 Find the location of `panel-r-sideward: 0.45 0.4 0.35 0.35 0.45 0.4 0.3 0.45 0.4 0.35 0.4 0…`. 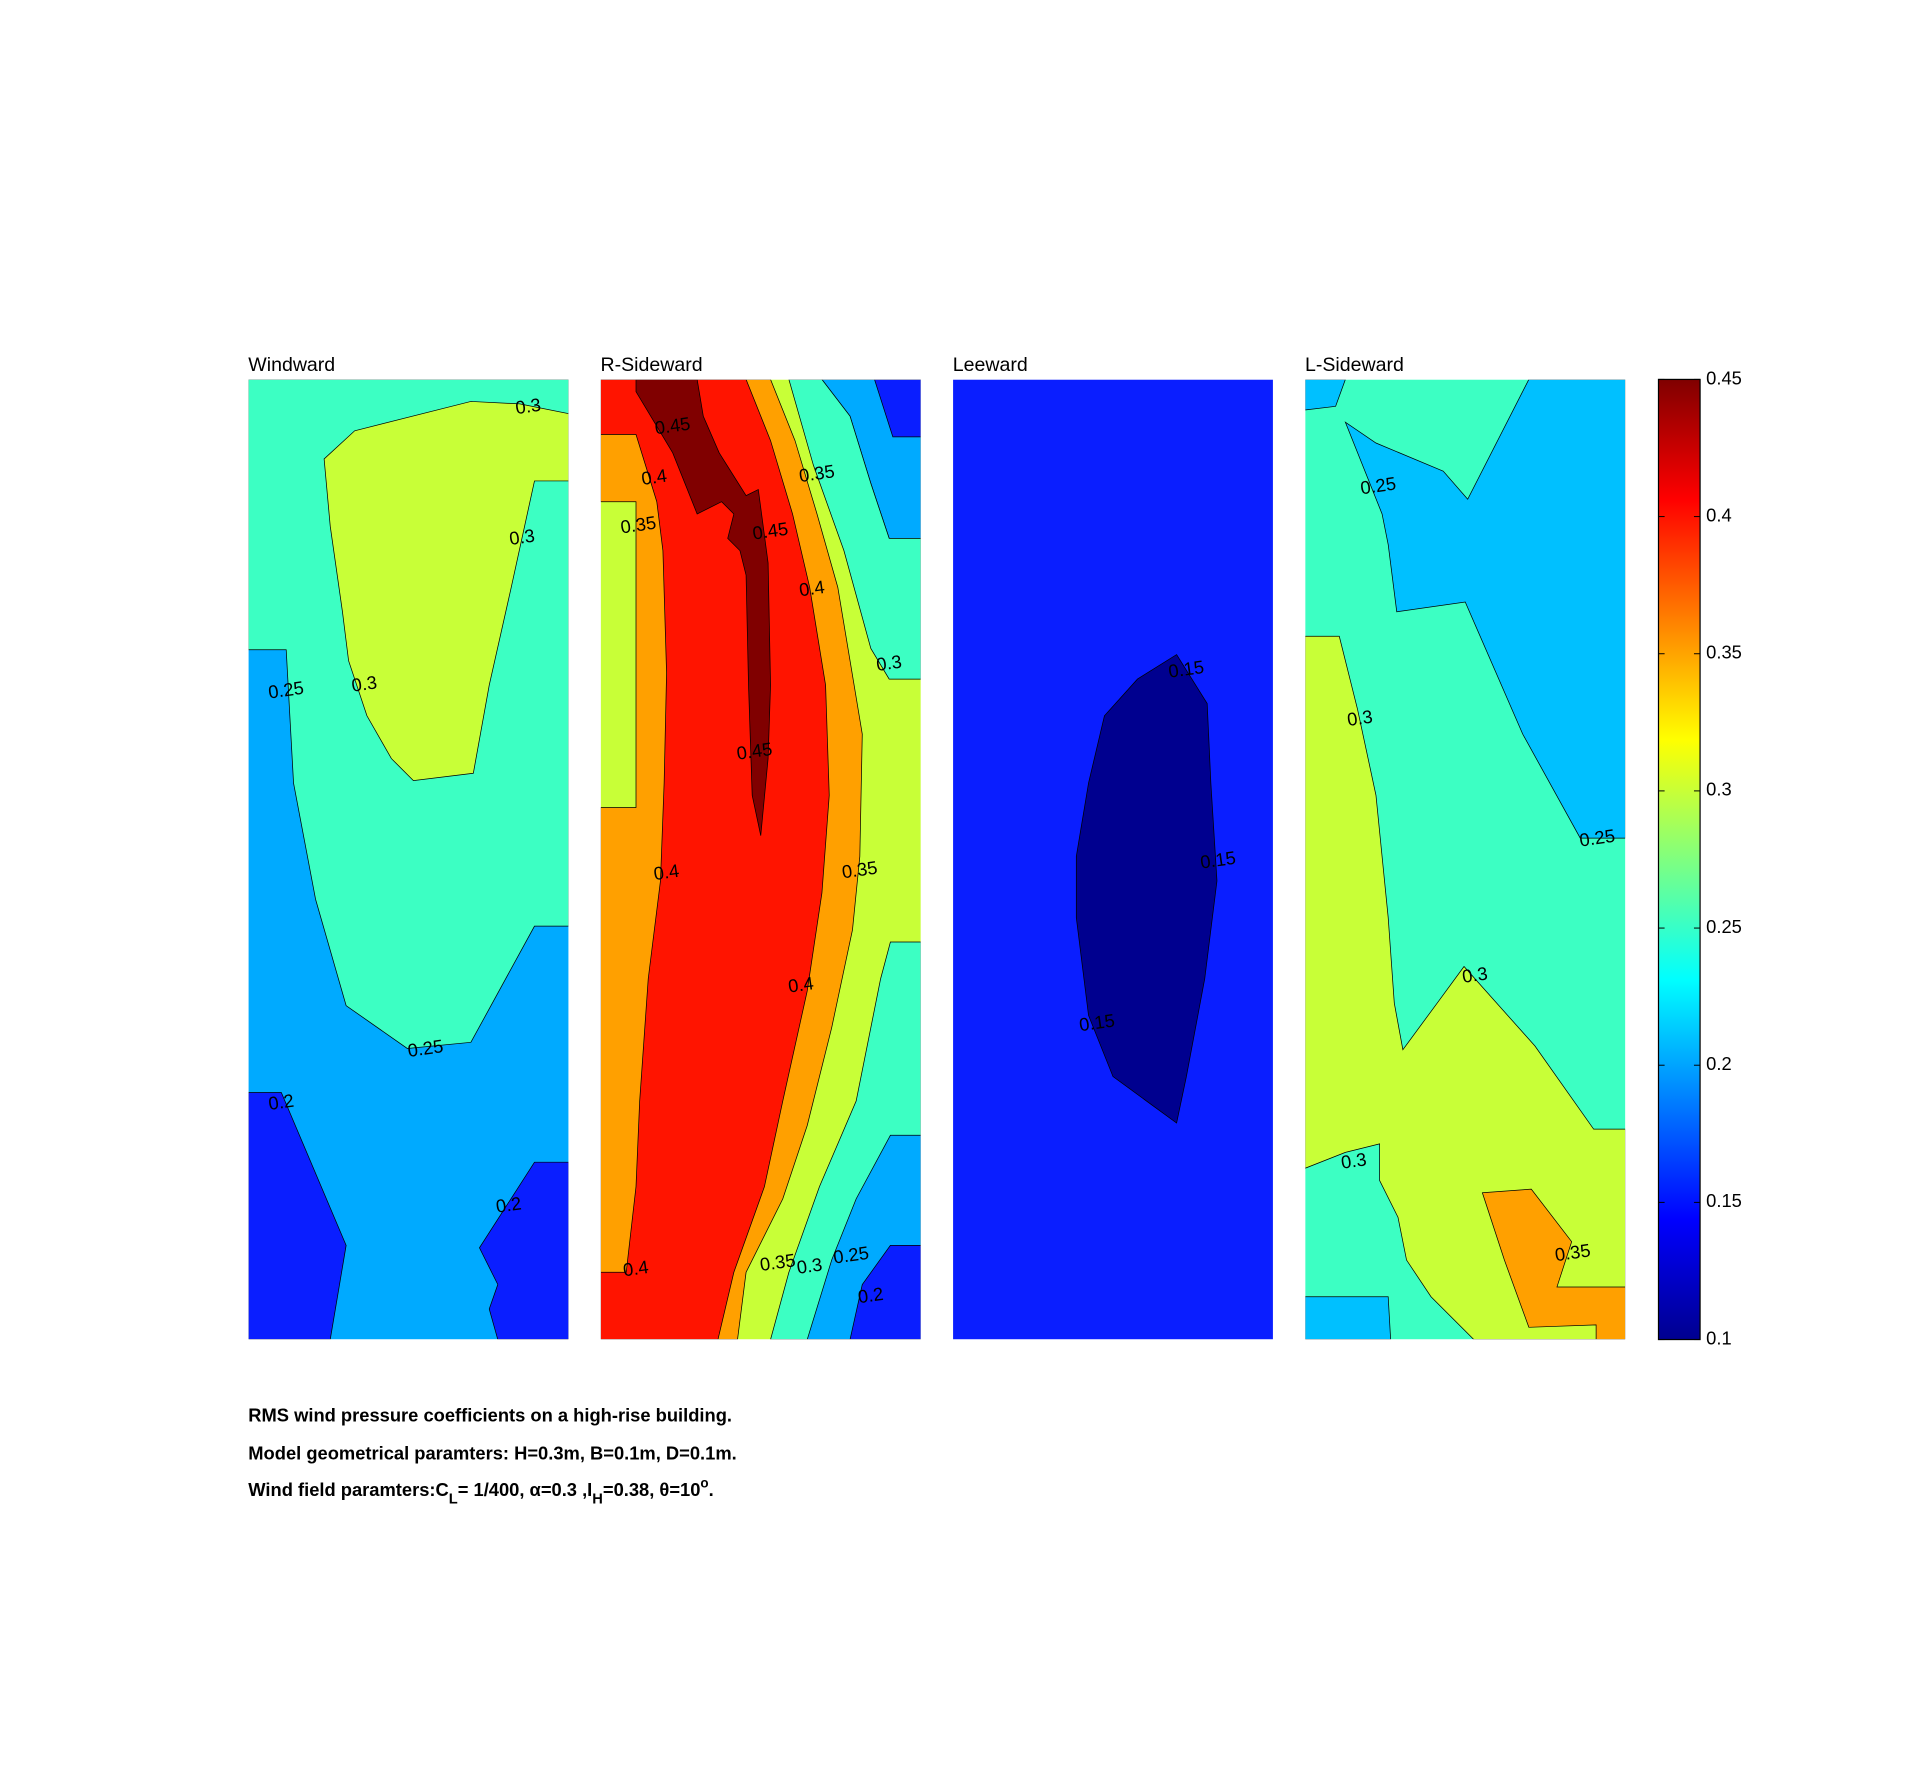

panel-r-sideward: 0.45 0.4 0.35 0.35 0.45 0.4 0.3 0.45 0.4 0.35 0.4 0… is located at coordinates (761, 859).